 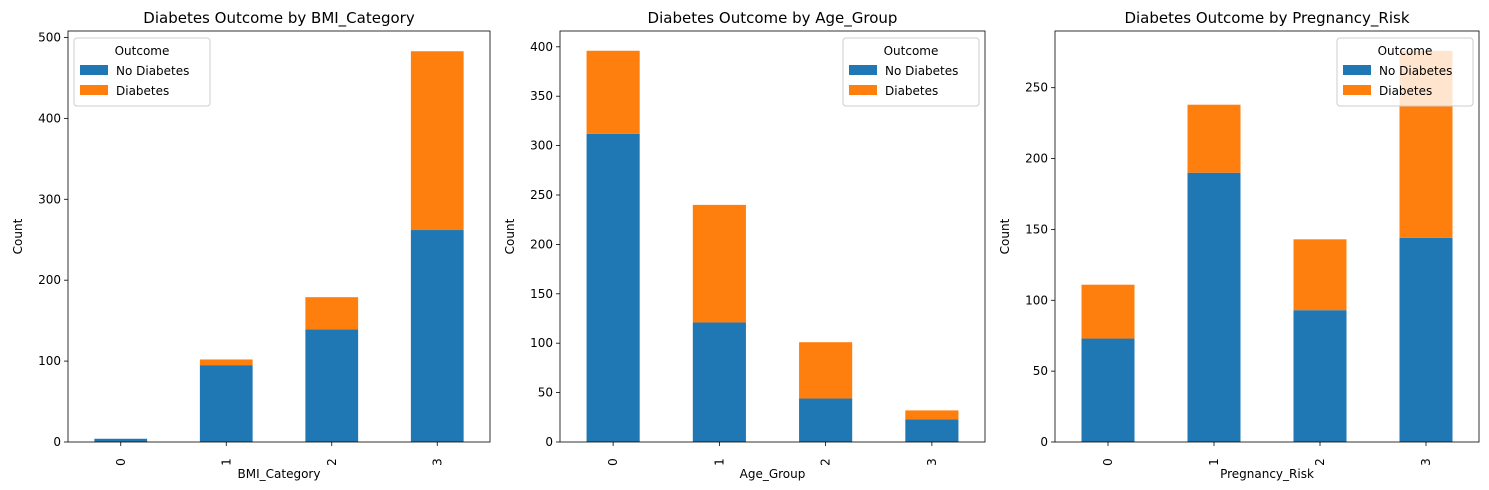 What do you see at coordinates (279, 474) in the screenshot?
I see `x-axis-label: BMI_Category` at bounding box center [279, 474].